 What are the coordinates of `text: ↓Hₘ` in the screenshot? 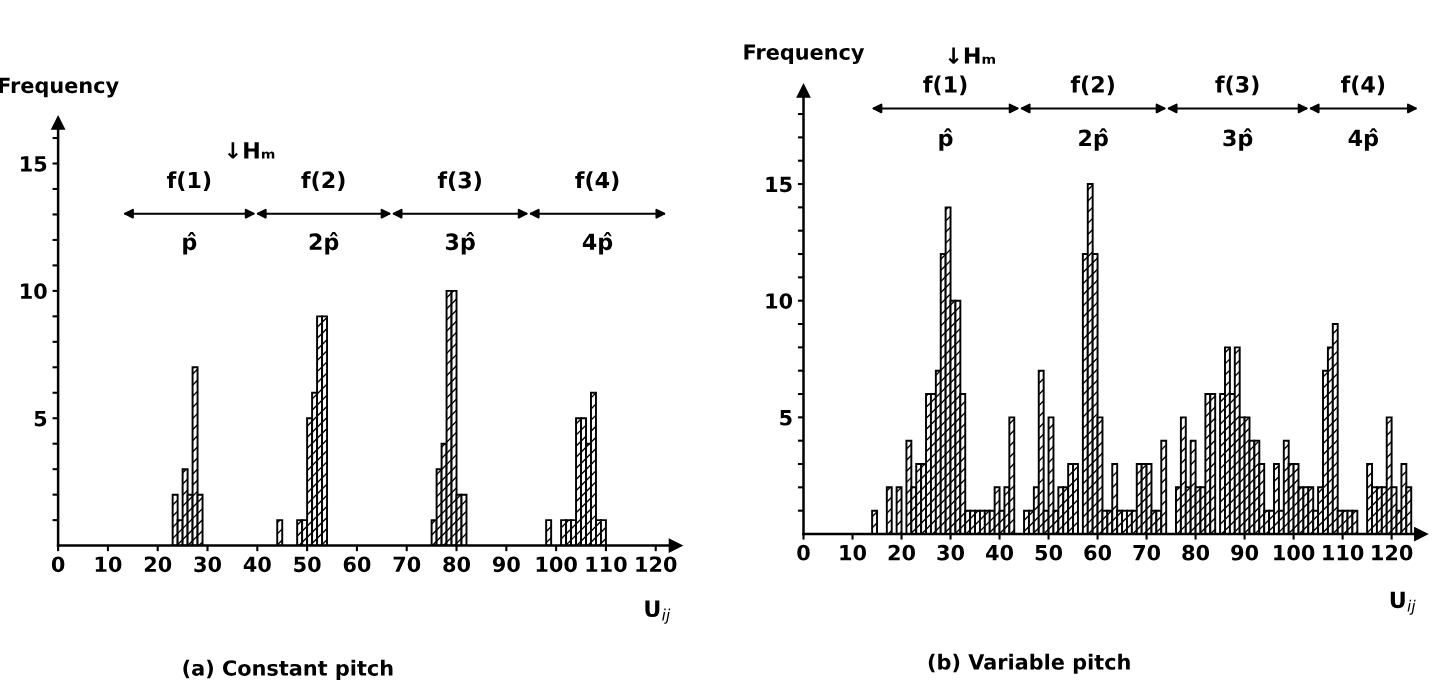 It's located at (971, 55).